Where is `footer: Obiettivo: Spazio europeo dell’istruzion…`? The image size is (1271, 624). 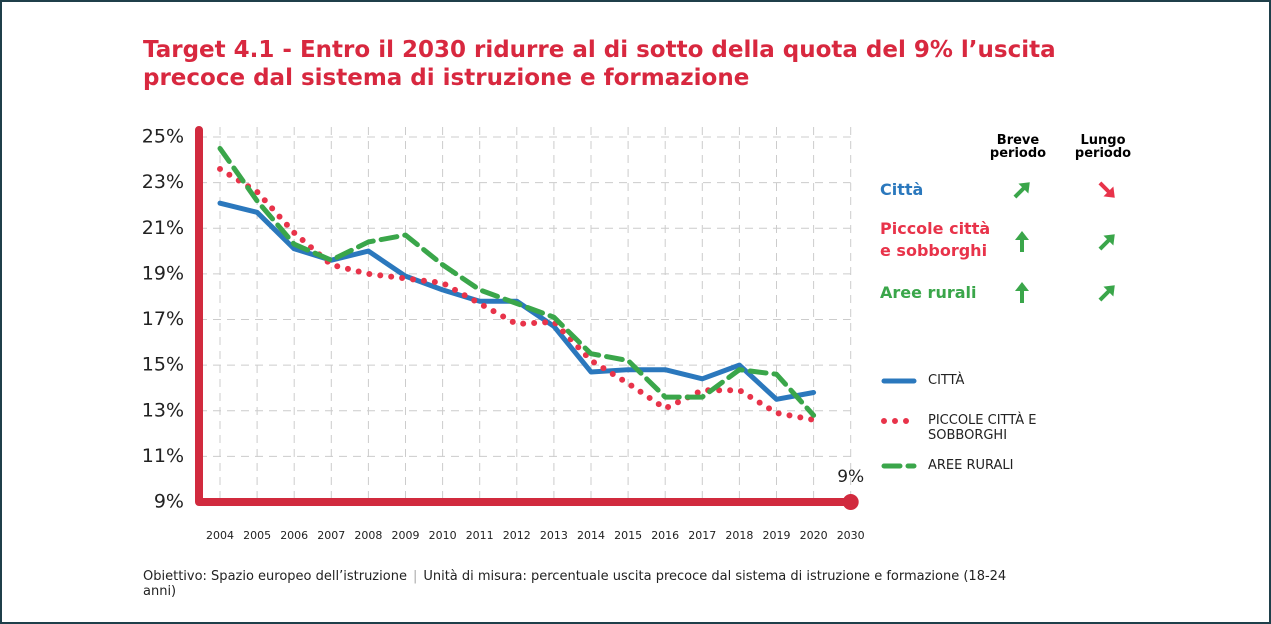
footer: Obiettivo: Spazio europeo dell’istruzion… is located at coordinates (593, 584).